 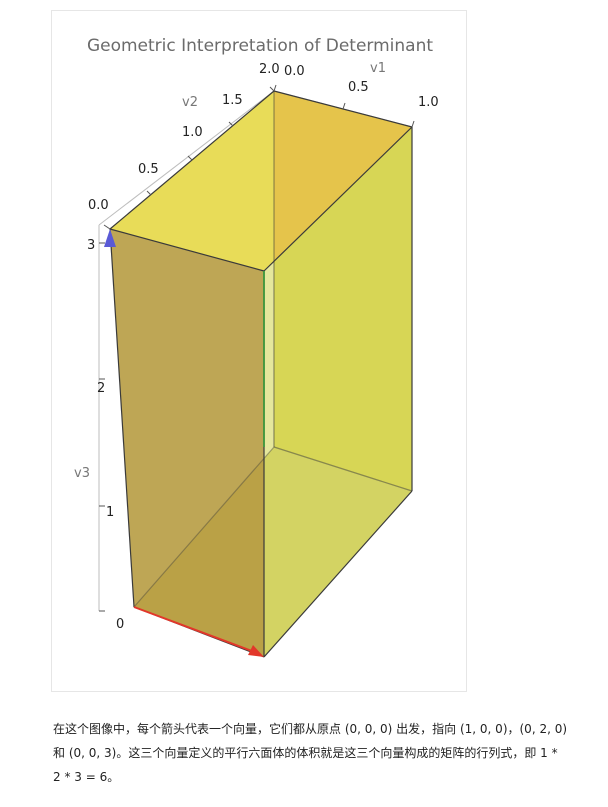 What do you see at coordinates (86, 777) in the screenshot?
I see `caption-line-3: 2 * 3 = 6。` at bounding box center [86, 777].